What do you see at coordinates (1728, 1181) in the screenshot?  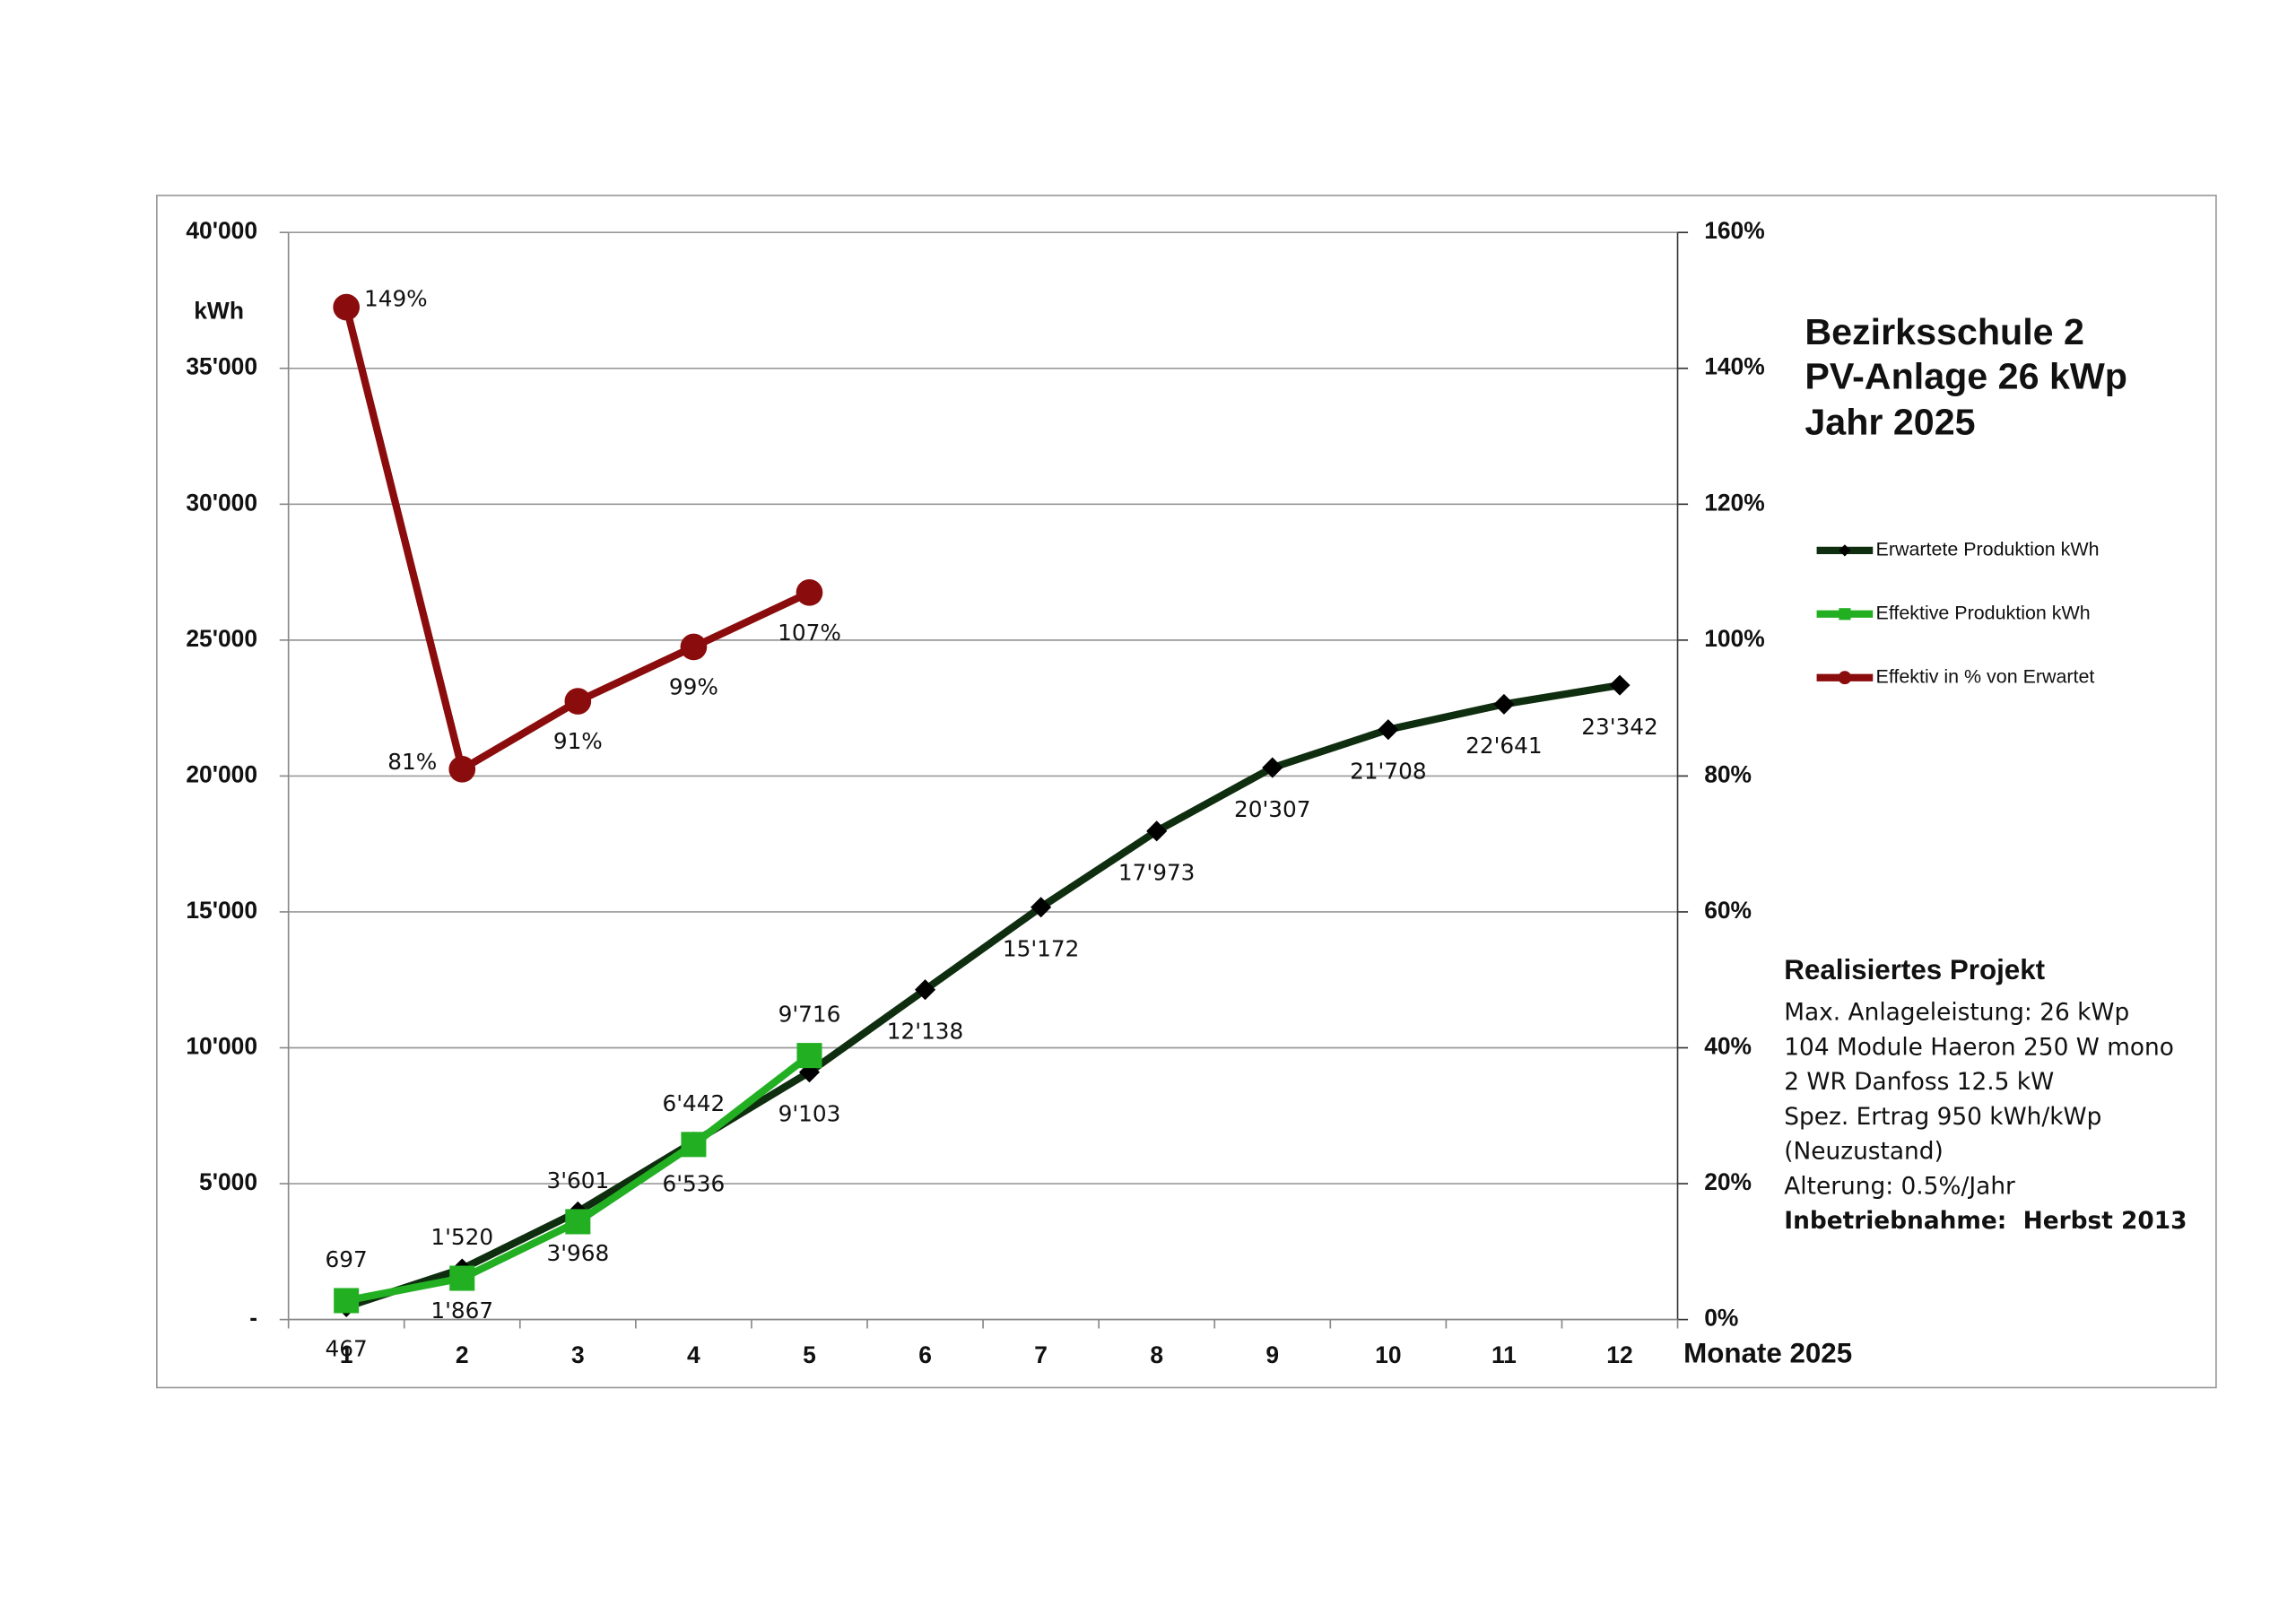 I see `y2-tick-label: 20%` at bounding box center [1728, 1181].